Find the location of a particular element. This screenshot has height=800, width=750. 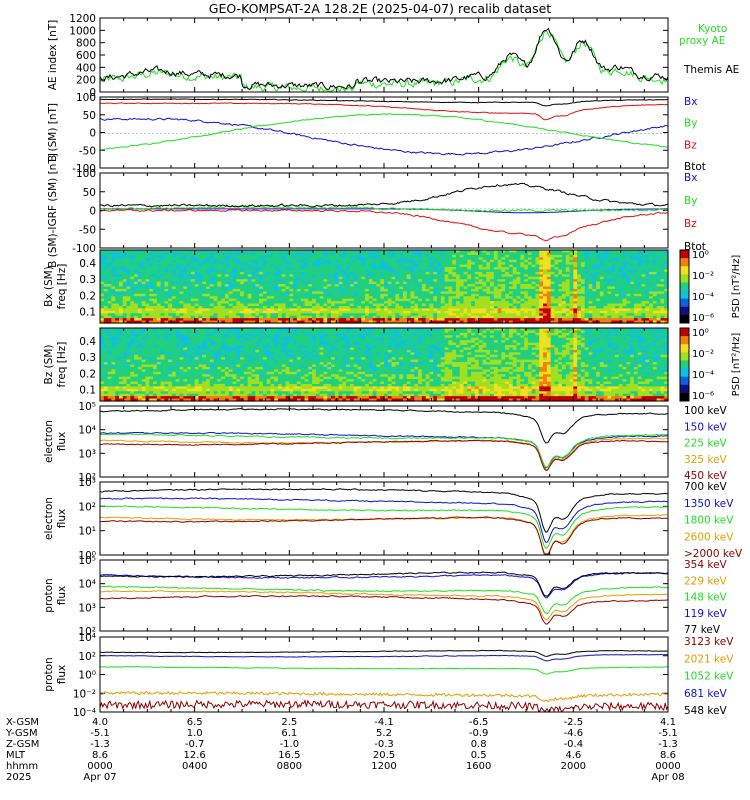

series-line-themis-ae is located at coordinates (384, 59).